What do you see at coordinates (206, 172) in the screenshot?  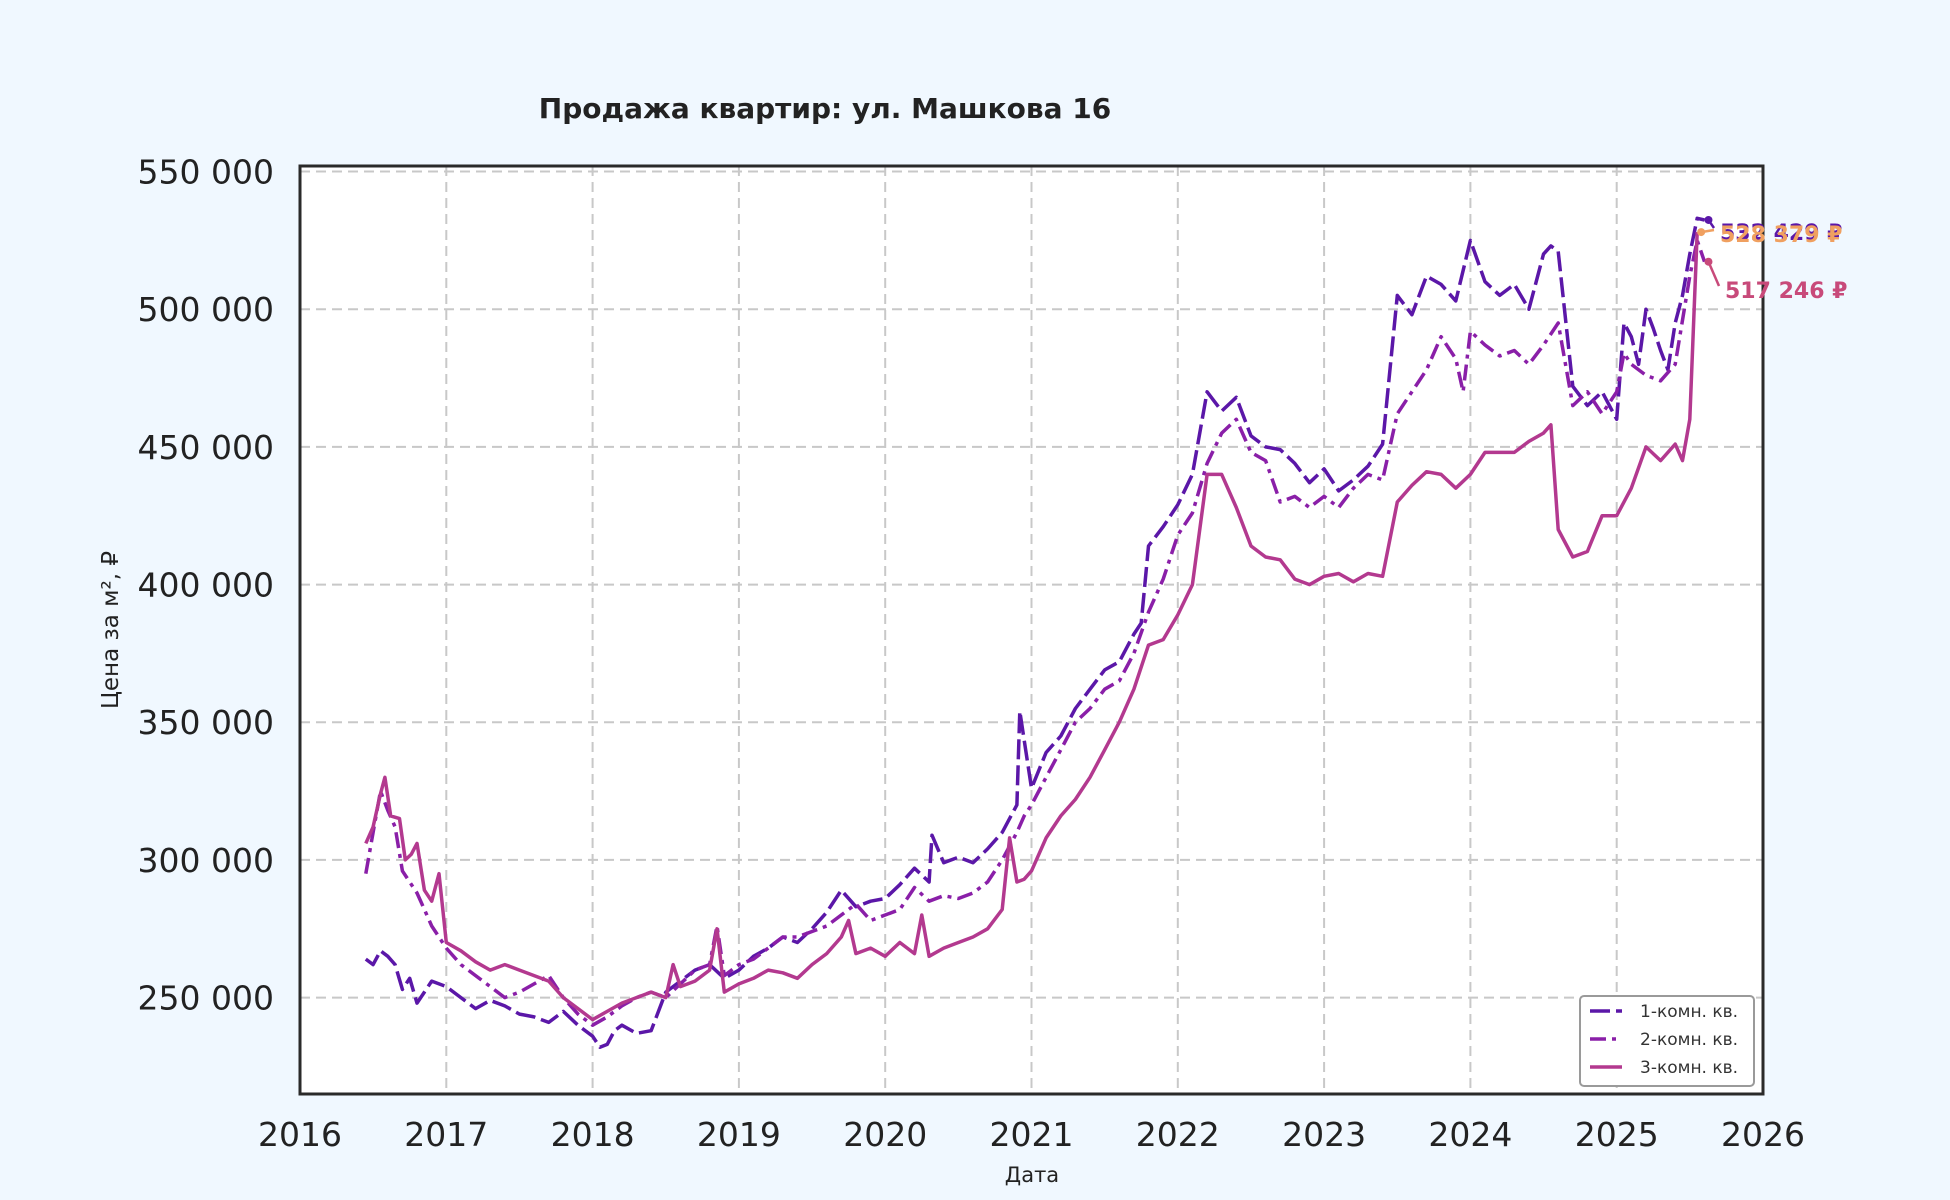 I see `y-tick-label: 550 000` at bounding box center [206, 172].